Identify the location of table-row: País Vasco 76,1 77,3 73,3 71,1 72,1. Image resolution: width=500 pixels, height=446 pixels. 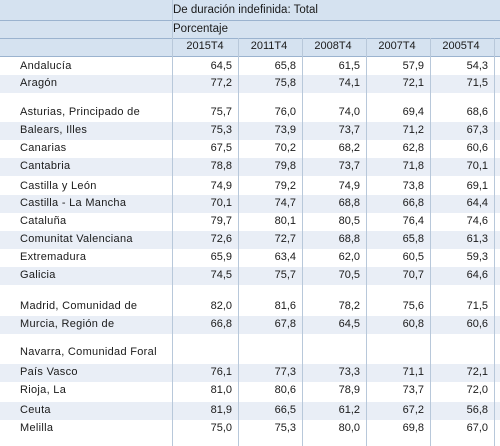
(250, 373).